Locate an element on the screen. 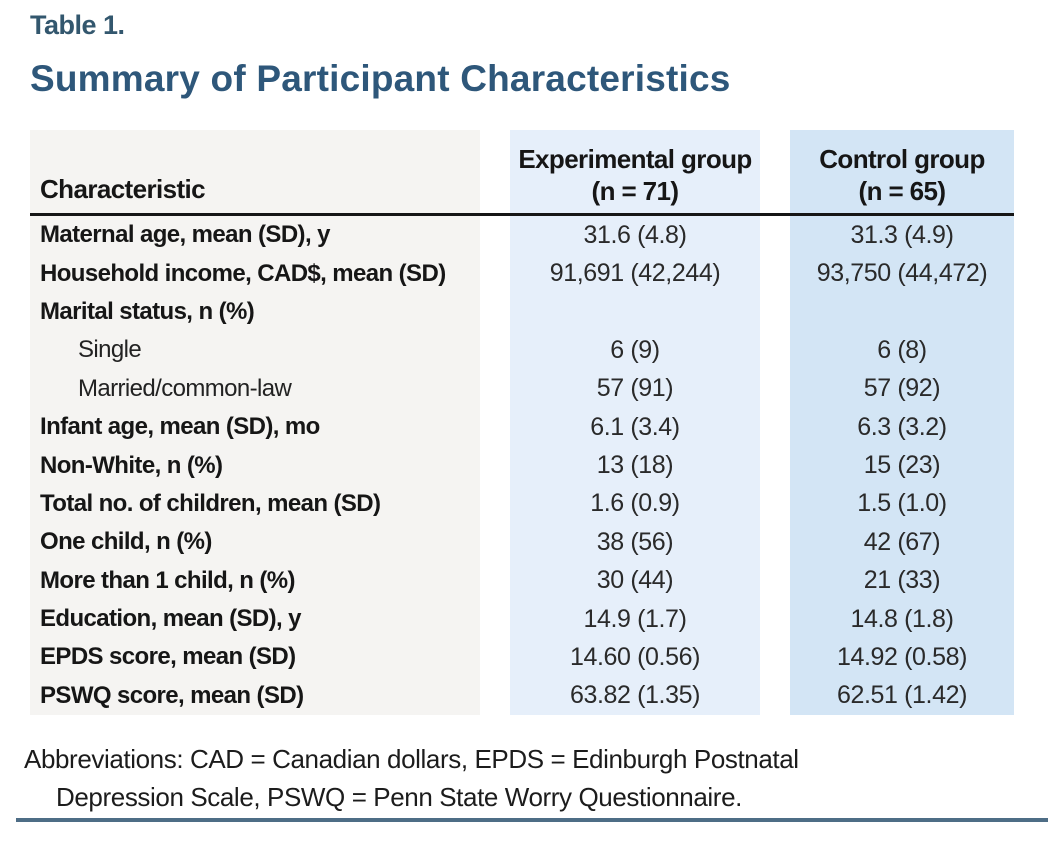 This screenshot has height=860, width=1048. experimental-value: 14.60 (0.56) is located at coordinates (635, 657).